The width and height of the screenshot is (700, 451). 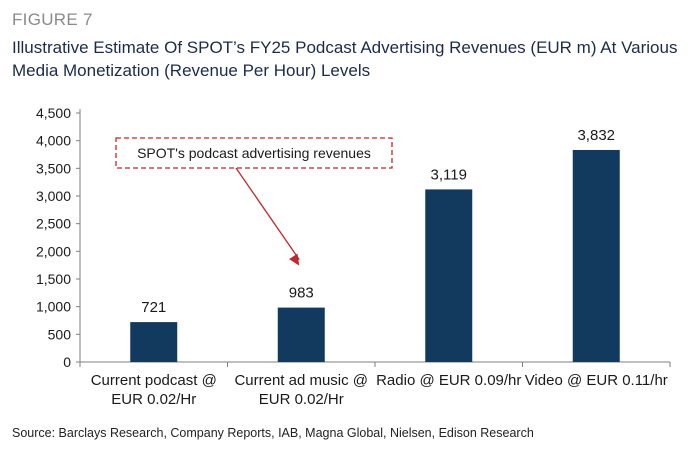 What do you see at coordinates (301, 380) in the screenshot?
I see `x-category-label: Current ad music @` at bounding box center [301, 380].